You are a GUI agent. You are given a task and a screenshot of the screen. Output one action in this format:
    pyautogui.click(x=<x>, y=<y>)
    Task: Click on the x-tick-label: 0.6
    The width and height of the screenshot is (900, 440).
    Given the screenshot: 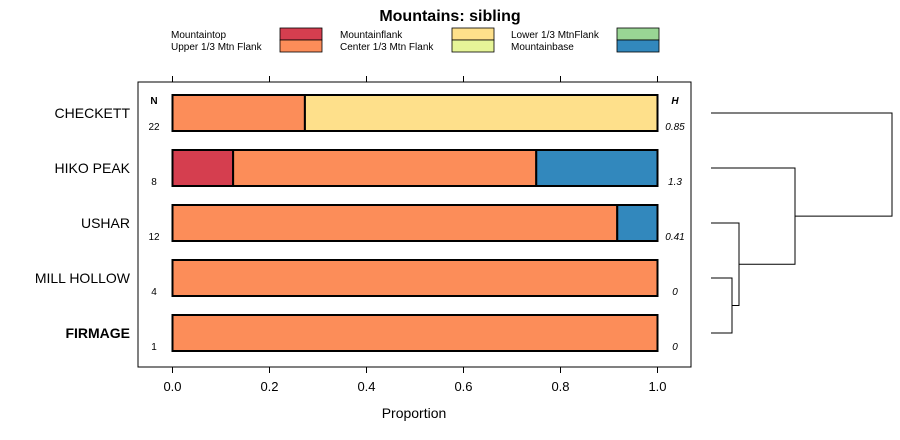 What is the action you would take?
    pyautogui.click(x=463, y=386)
    